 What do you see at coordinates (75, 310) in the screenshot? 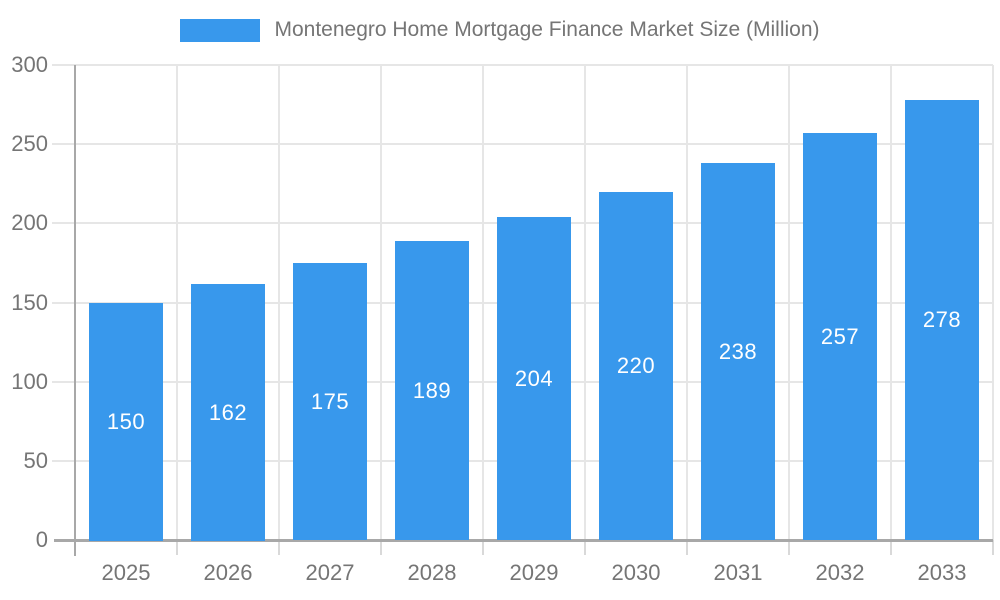
I see `y-axis-line` at bounding box center [75, 310].